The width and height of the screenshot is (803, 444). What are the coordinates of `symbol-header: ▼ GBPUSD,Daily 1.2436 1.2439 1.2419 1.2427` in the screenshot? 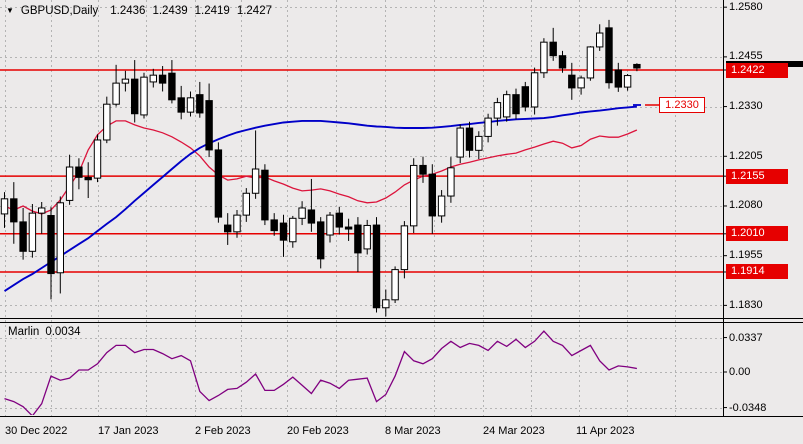 It's located at (142, 11).